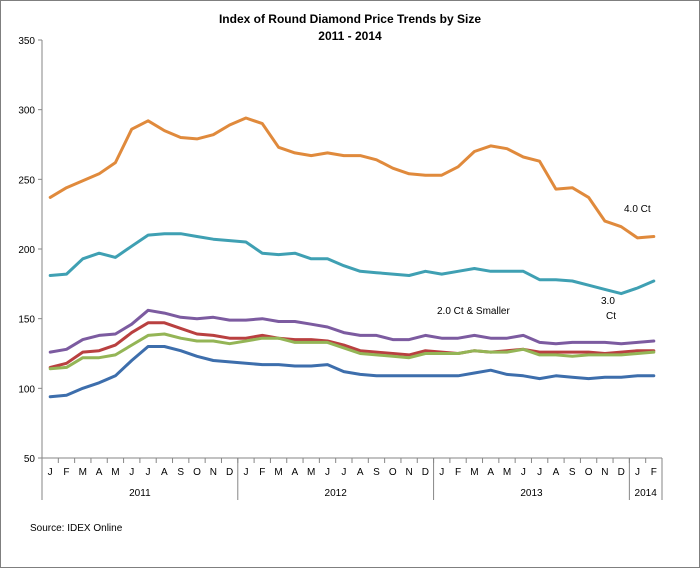  What do you see at coordinates (637, 209) in the screenshot?
I see `series-annotation: 4.0 Ct` at bounding box center [637, 209].